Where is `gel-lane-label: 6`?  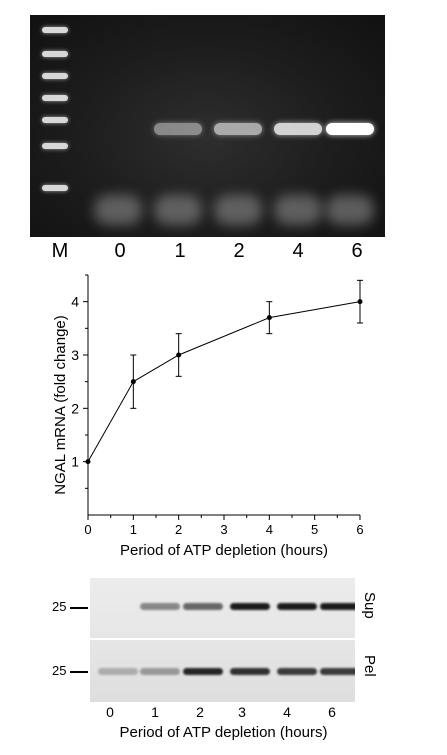 gel-lane-label: 6 is located at coordinates (357, 251).